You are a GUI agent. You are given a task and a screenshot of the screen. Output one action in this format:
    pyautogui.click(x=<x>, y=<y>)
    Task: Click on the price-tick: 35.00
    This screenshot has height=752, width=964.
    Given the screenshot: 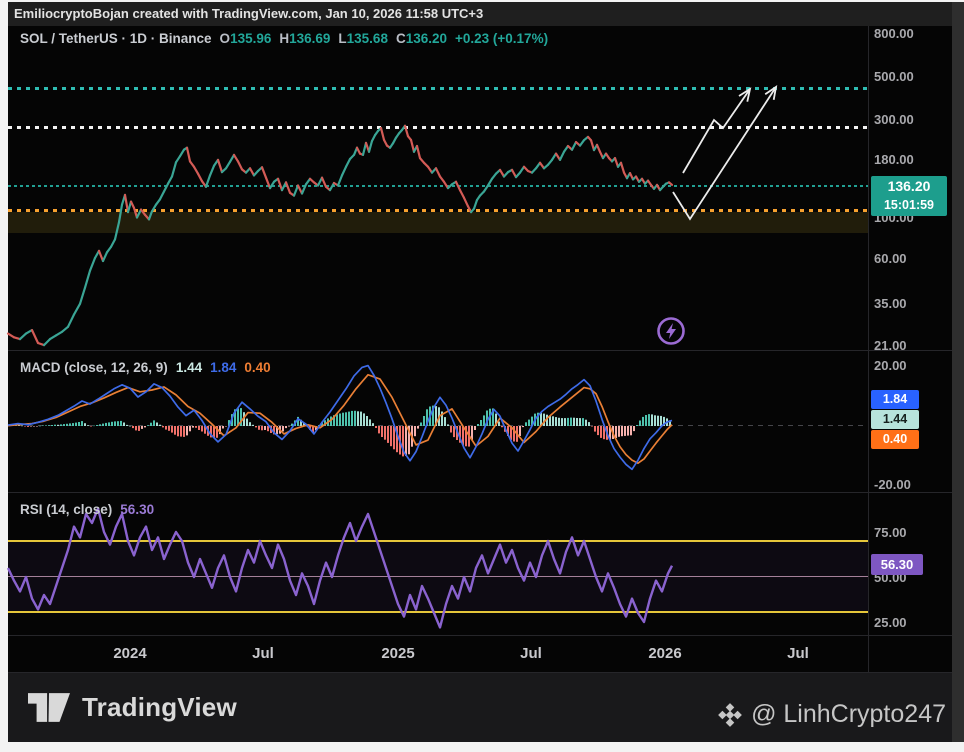 What is the action you would take?
    pyautogui.click(x=890, y=303)
    